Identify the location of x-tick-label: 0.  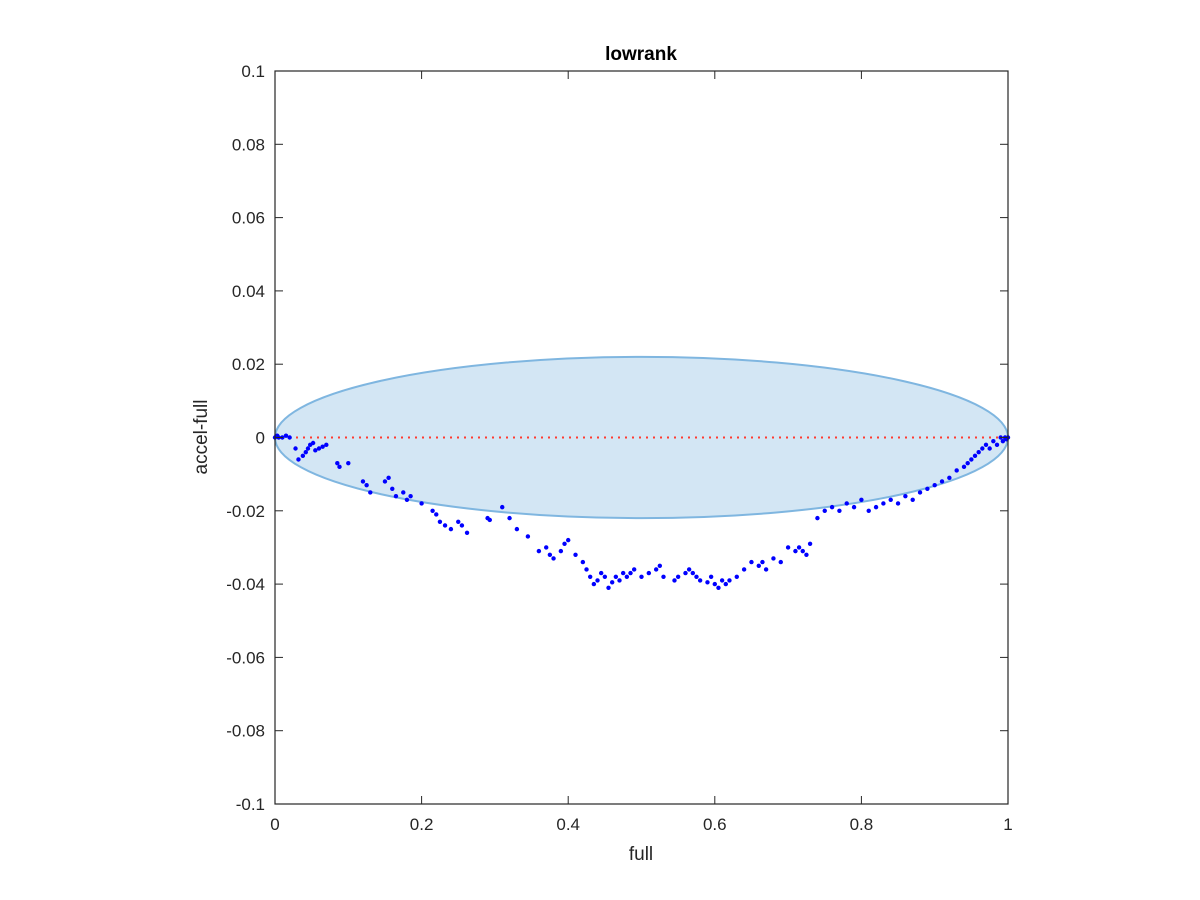
(274, 824).